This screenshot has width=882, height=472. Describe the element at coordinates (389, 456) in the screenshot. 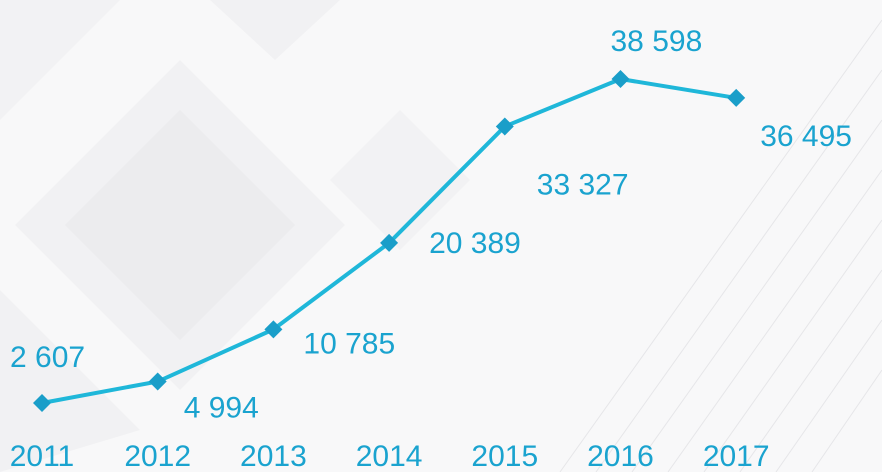

I see `x-tick-label: 2014` at that location.